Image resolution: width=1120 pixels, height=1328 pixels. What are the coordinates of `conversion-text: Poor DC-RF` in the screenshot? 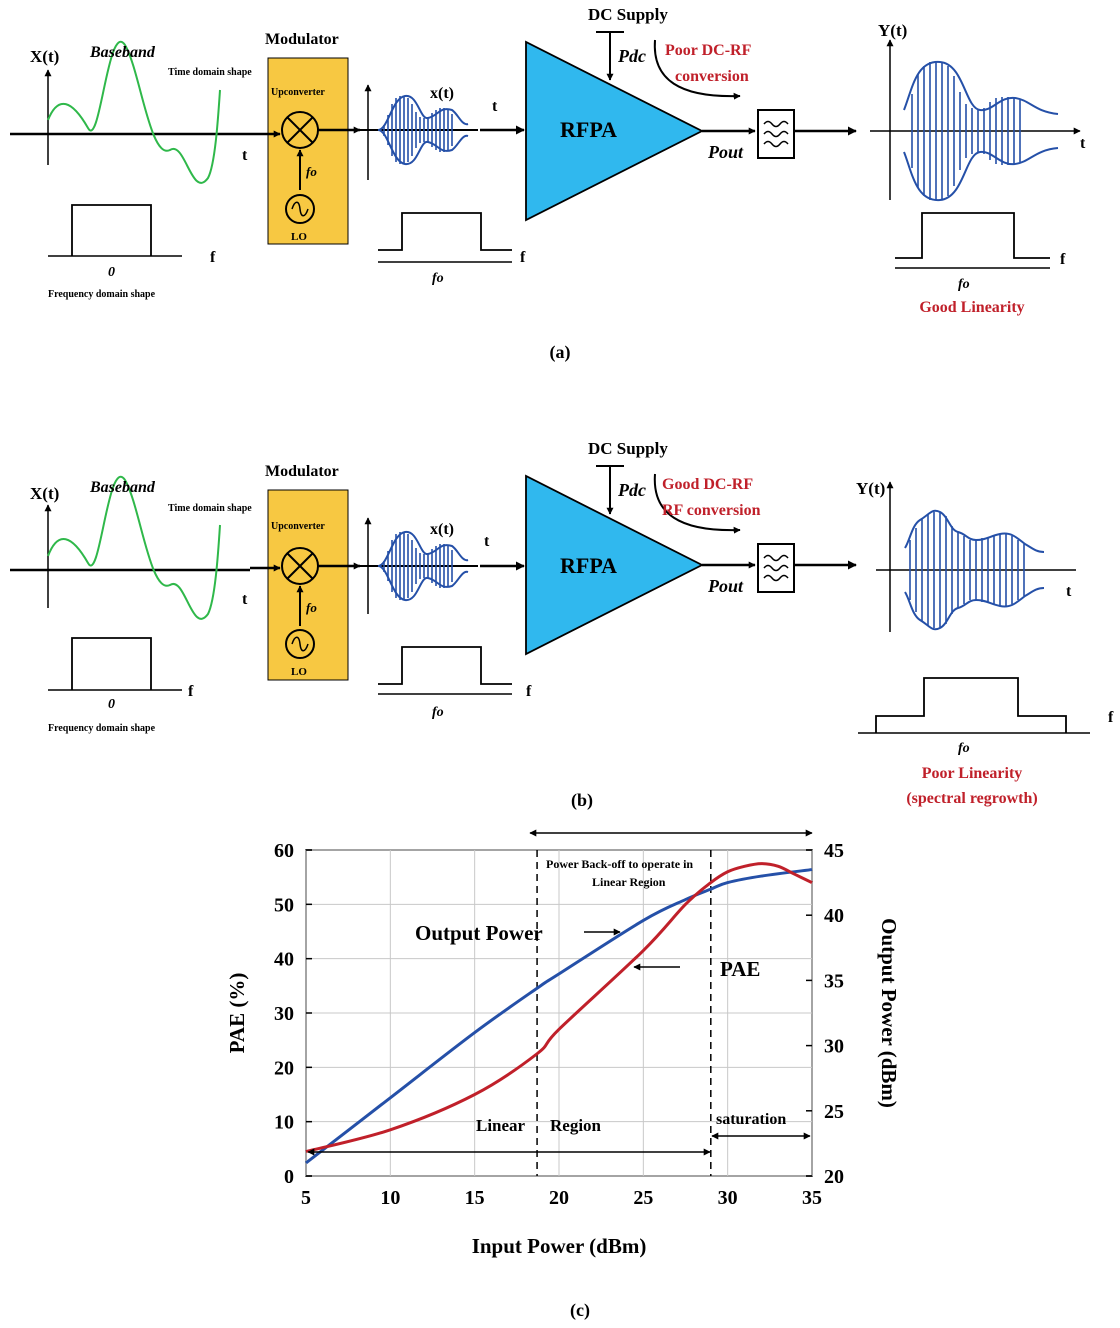 It's located at (708, 50).